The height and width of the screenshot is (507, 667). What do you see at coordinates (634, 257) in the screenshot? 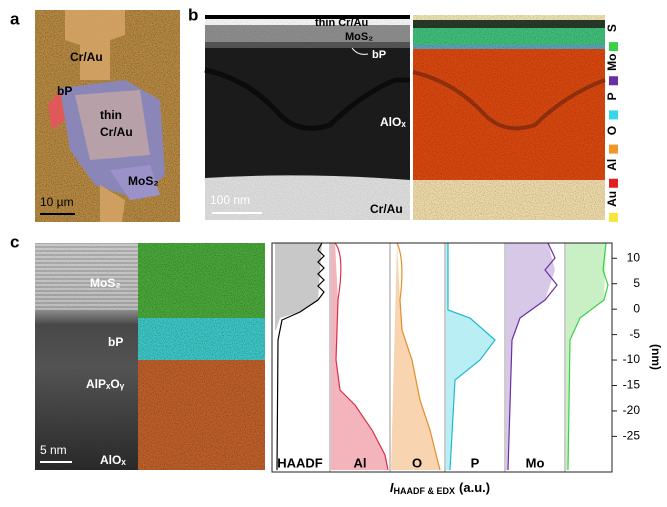
I see `y-tick-label: 10` at bounding box center [634, 257].